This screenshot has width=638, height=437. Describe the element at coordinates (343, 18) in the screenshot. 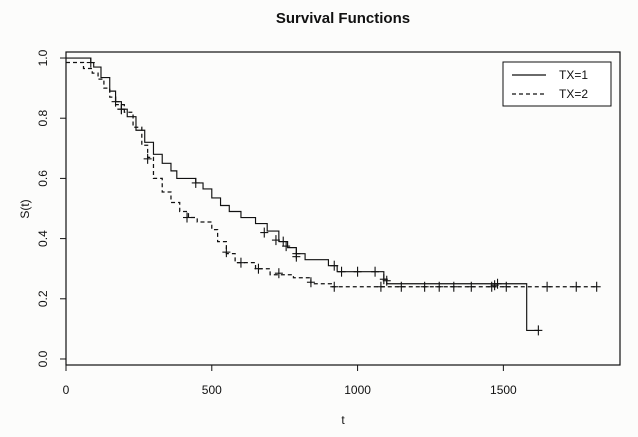

I see `chart-title: Survival Functions` at that location.